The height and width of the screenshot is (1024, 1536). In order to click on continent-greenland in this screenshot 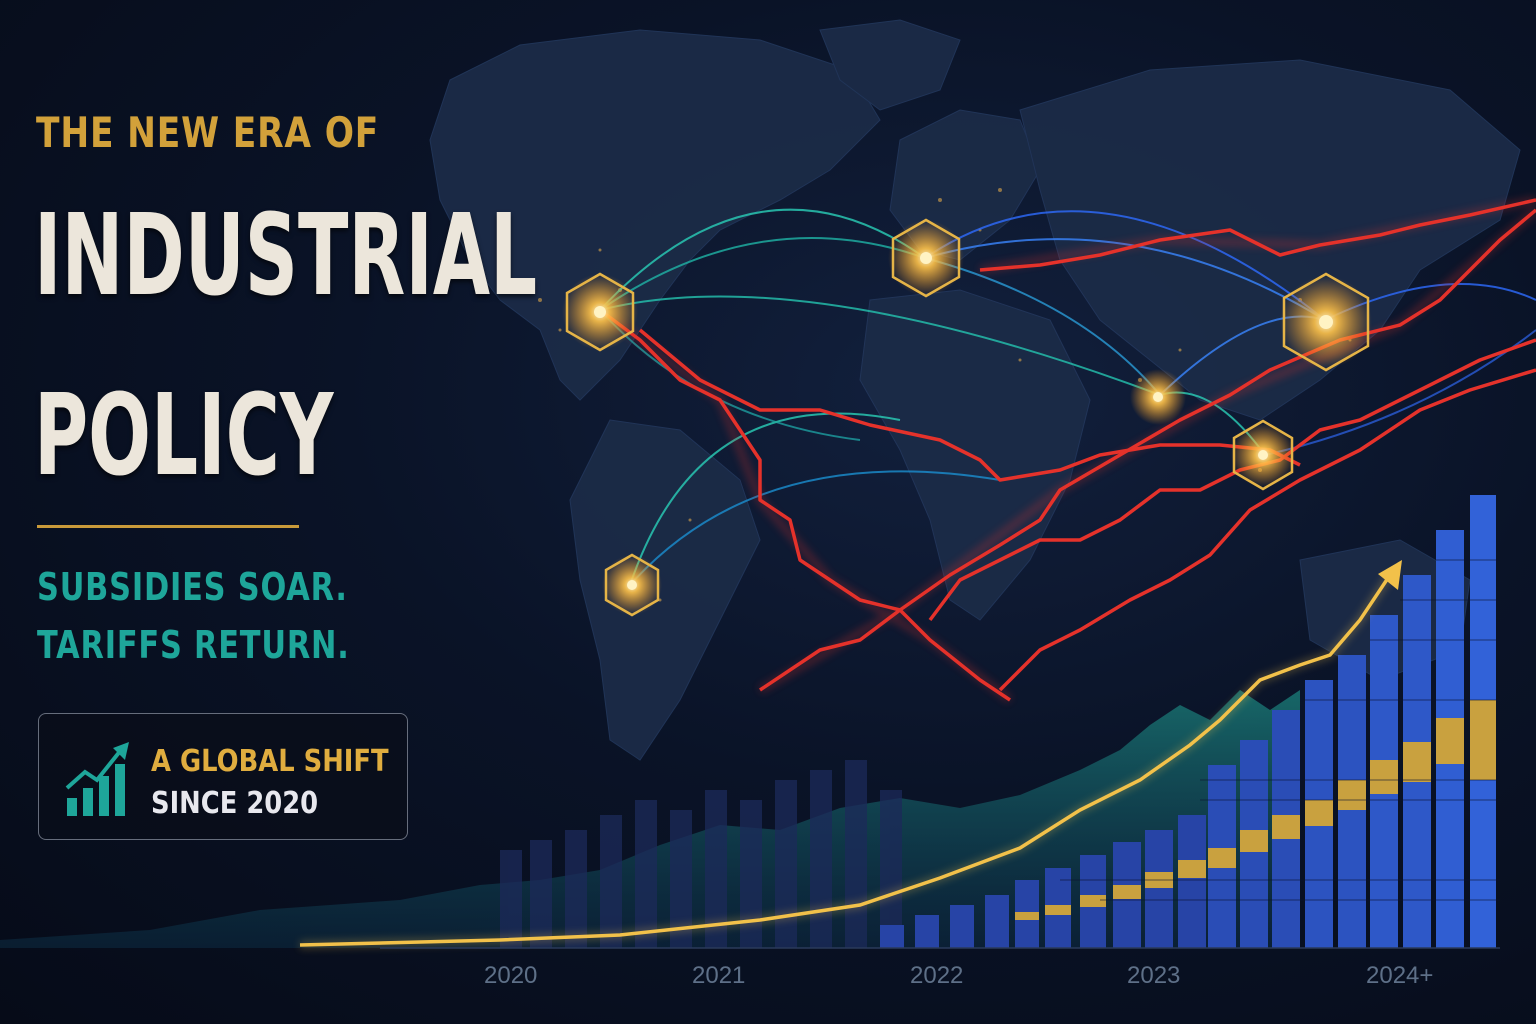, I will do `click(890, 65)`.